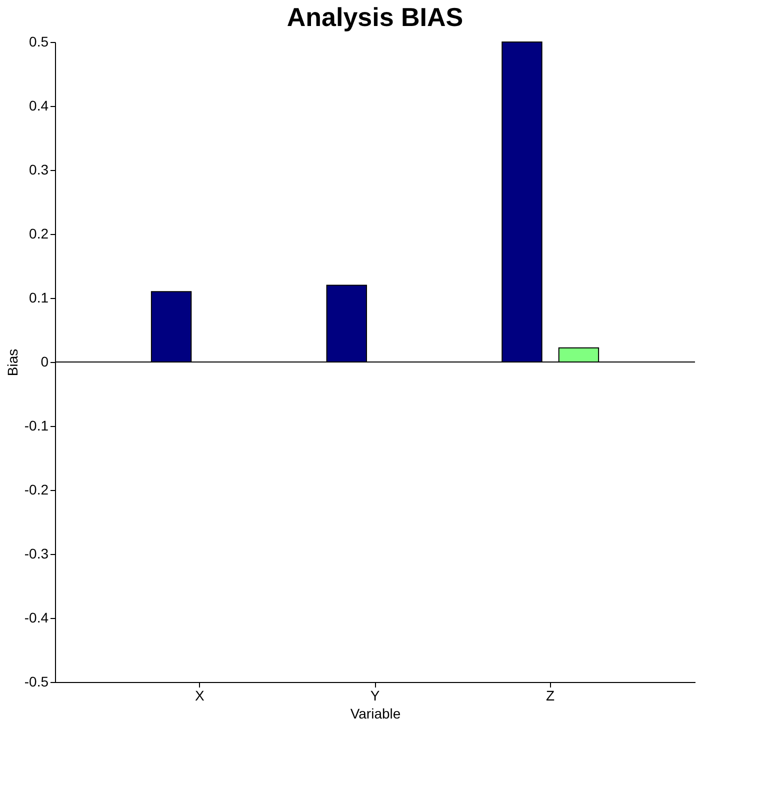 Image resolution: width=771 pixels, height=812 pixels. What do you see at coordinates (199, 696) in the screenshot?
I see `x-tick-label: X` at bounding box center [199, 696].